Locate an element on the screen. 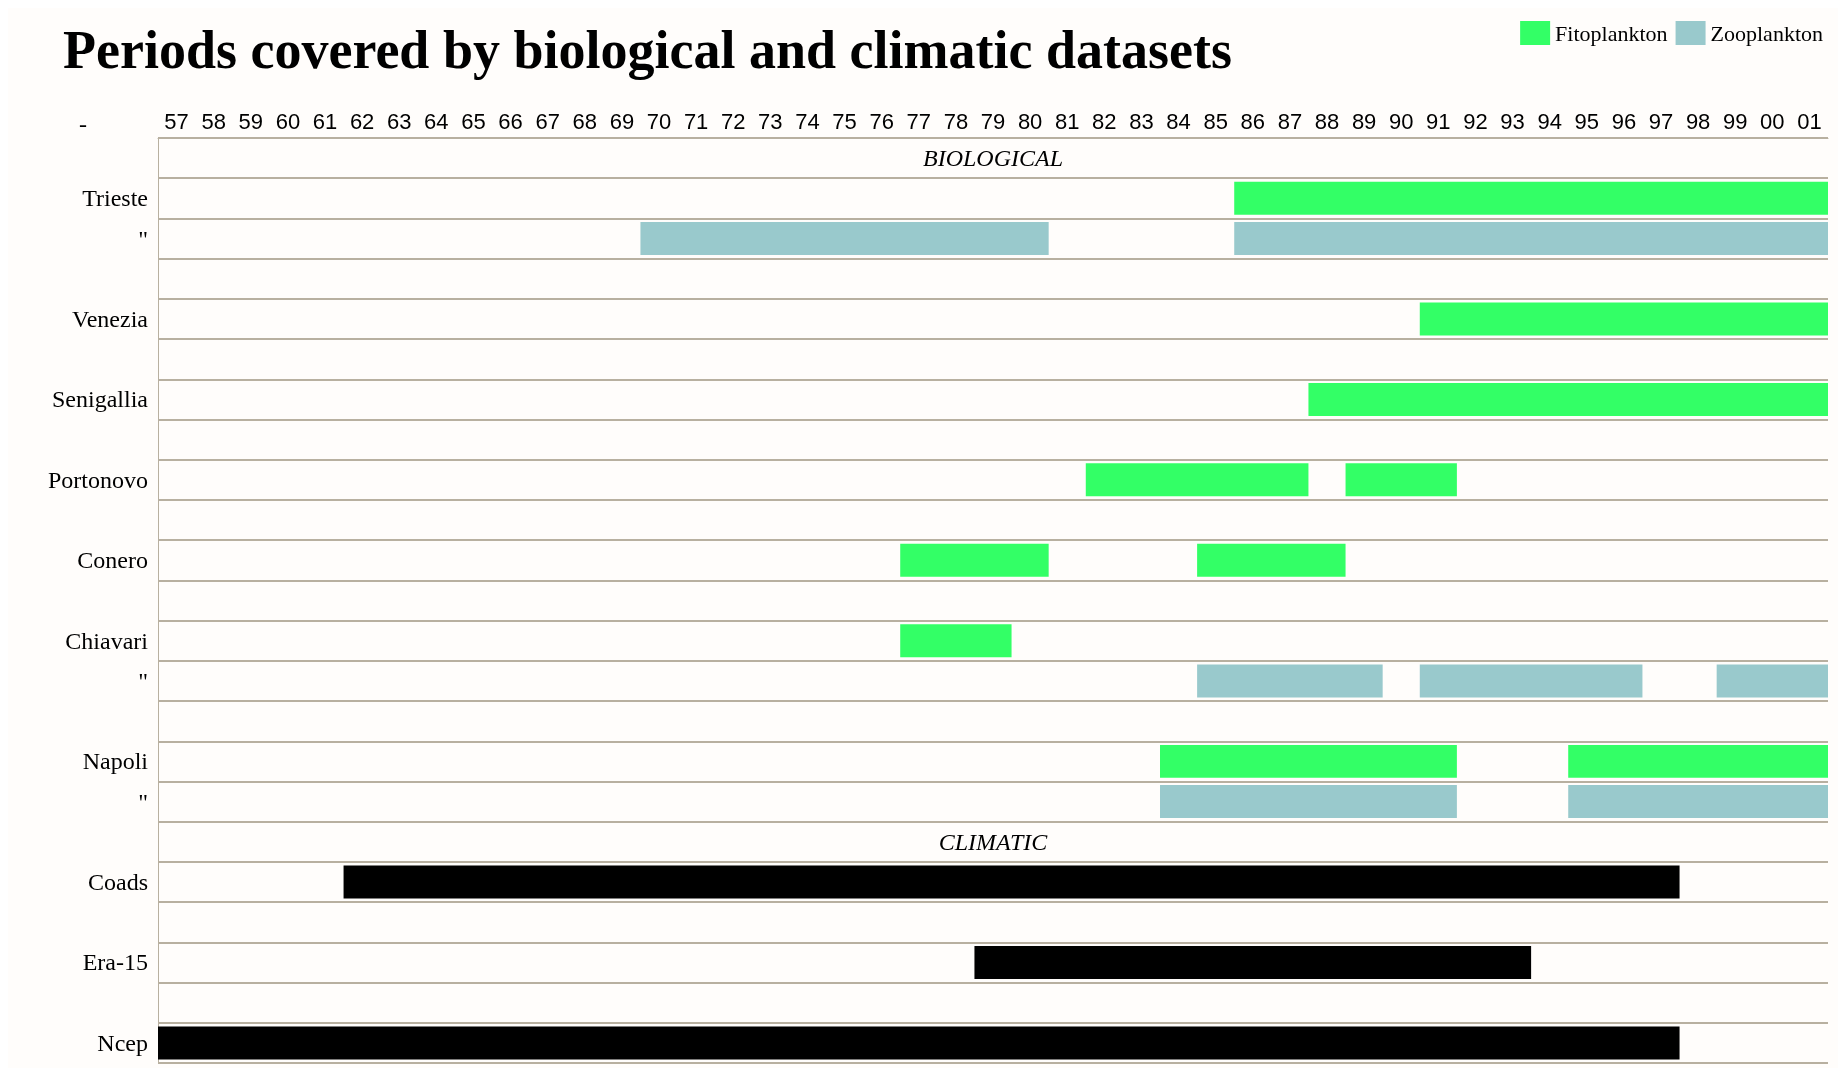 This screenshot has height=1078, width=1847. x-tick-label: 65 is located at coordinates (473, 121).